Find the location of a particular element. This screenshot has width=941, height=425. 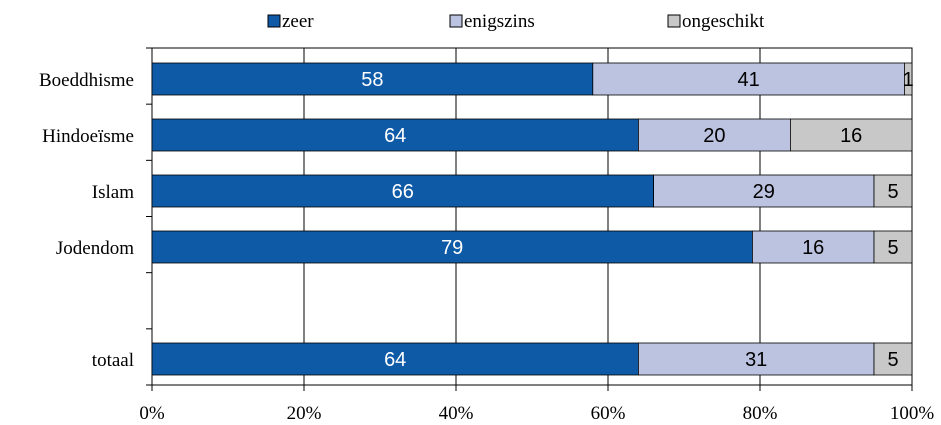

category-label: Jodendom is located at coordinates (95, 248).